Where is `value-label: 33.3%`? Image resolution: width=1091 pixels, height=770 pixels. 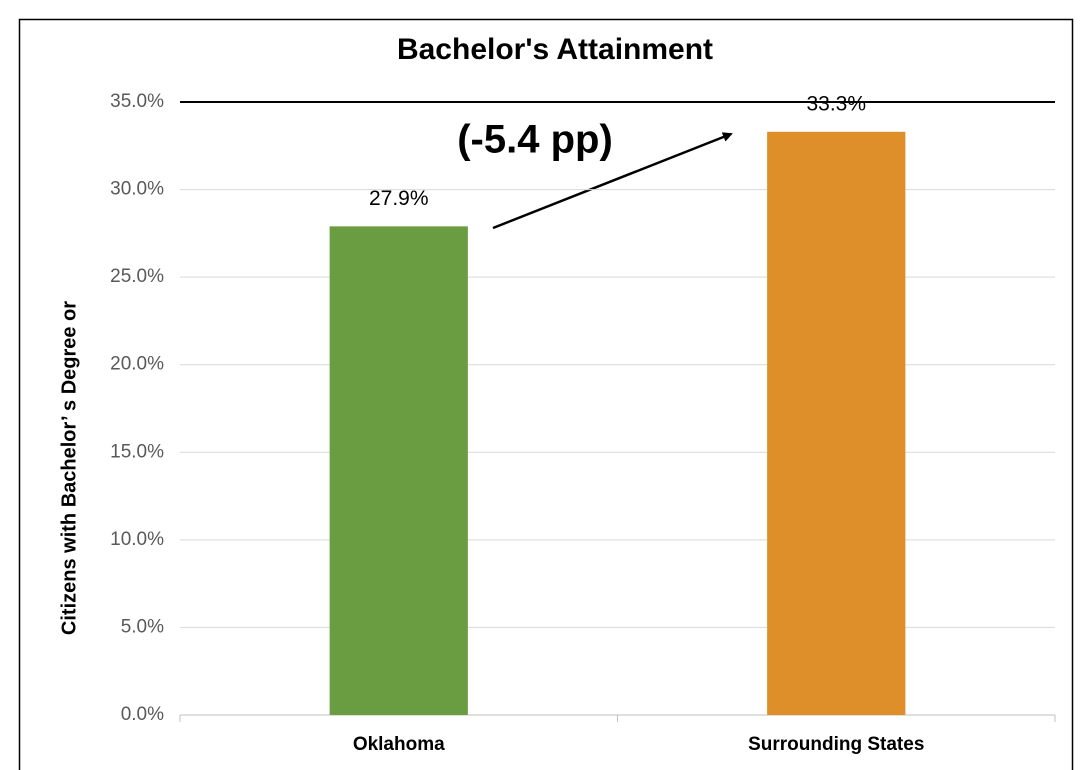
value-label: 33.3% is located at coordinates (836, 103).